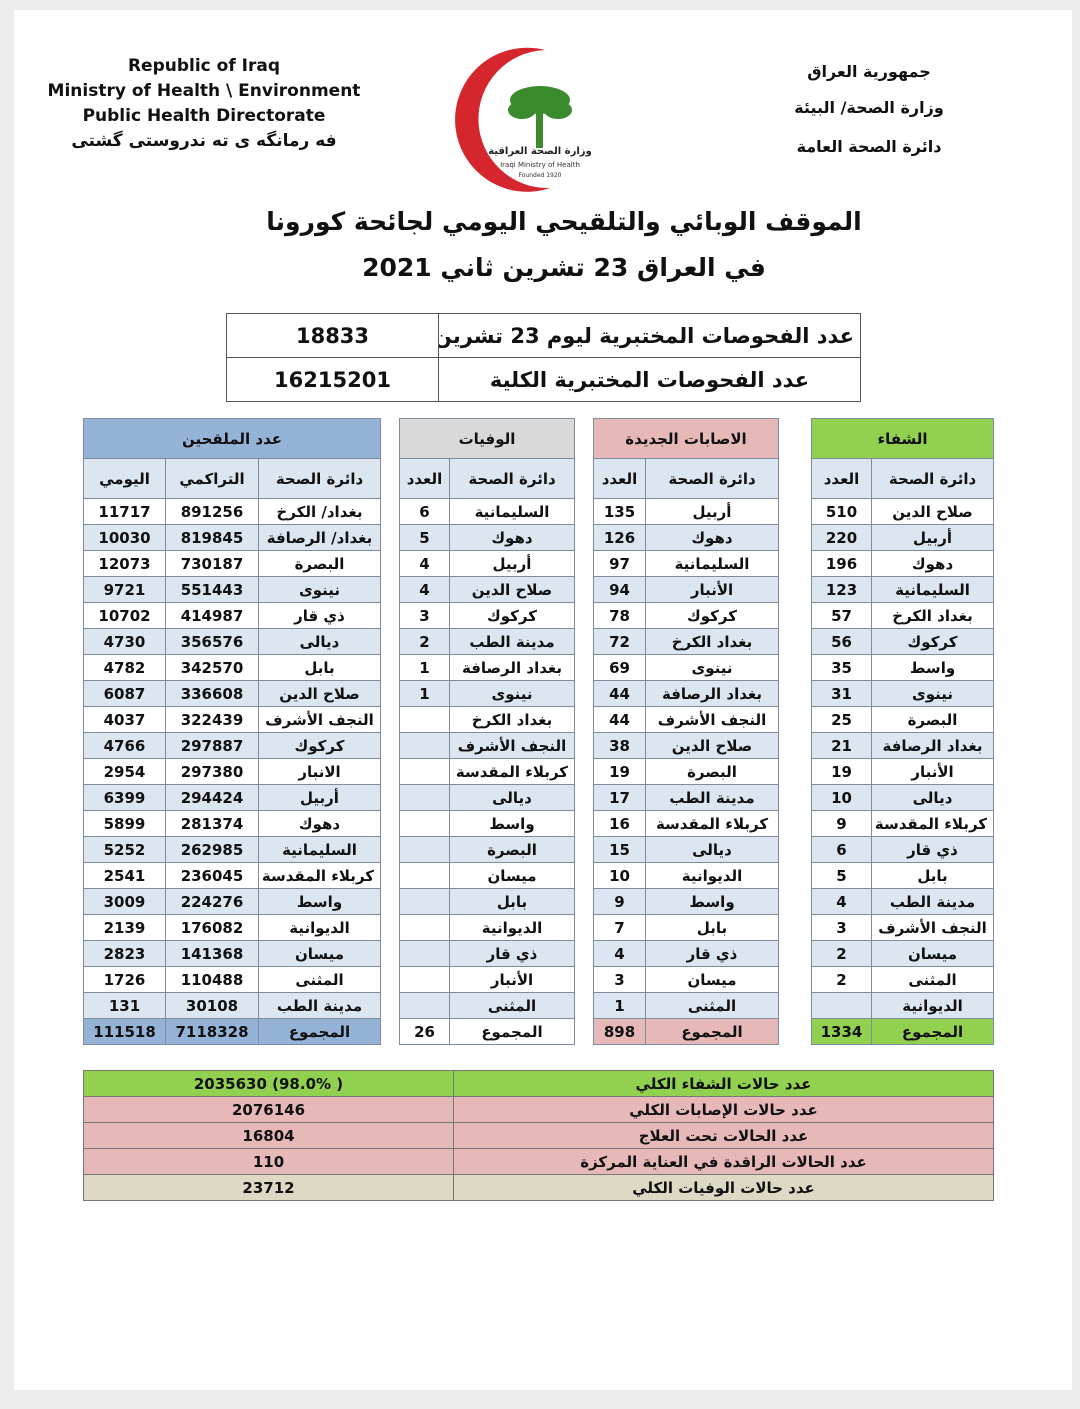 Image resolution: width=1080 pixels, height=1409 pixels. I want to click on table-row: الديوانية, so click(487, 927).